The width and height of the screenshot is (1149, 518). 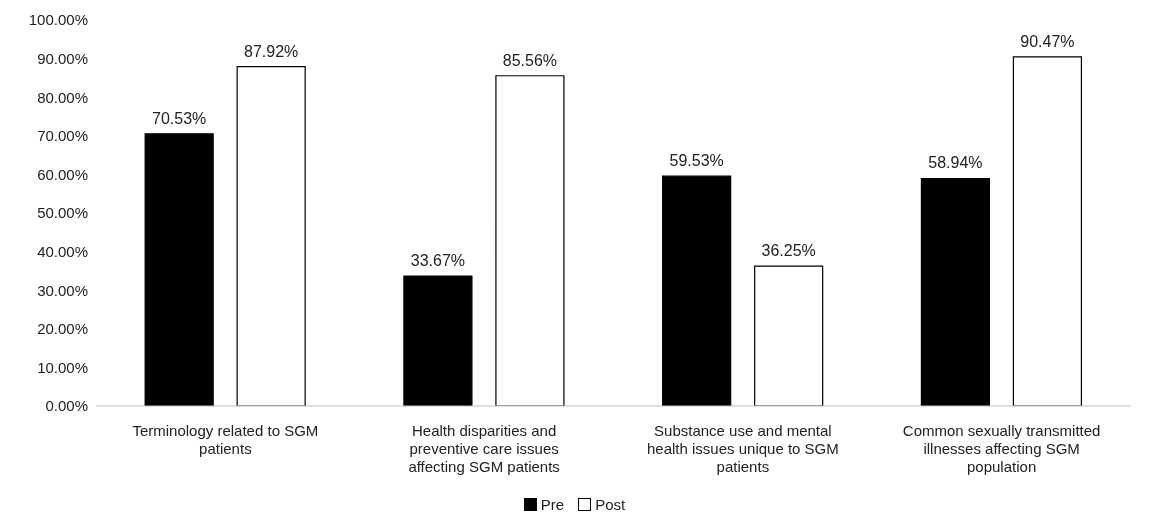 What do you see at coordinates (62, 58) in the screenshot?
I see `y-tick-label: 90.00%` at bounding box center [62, 58].